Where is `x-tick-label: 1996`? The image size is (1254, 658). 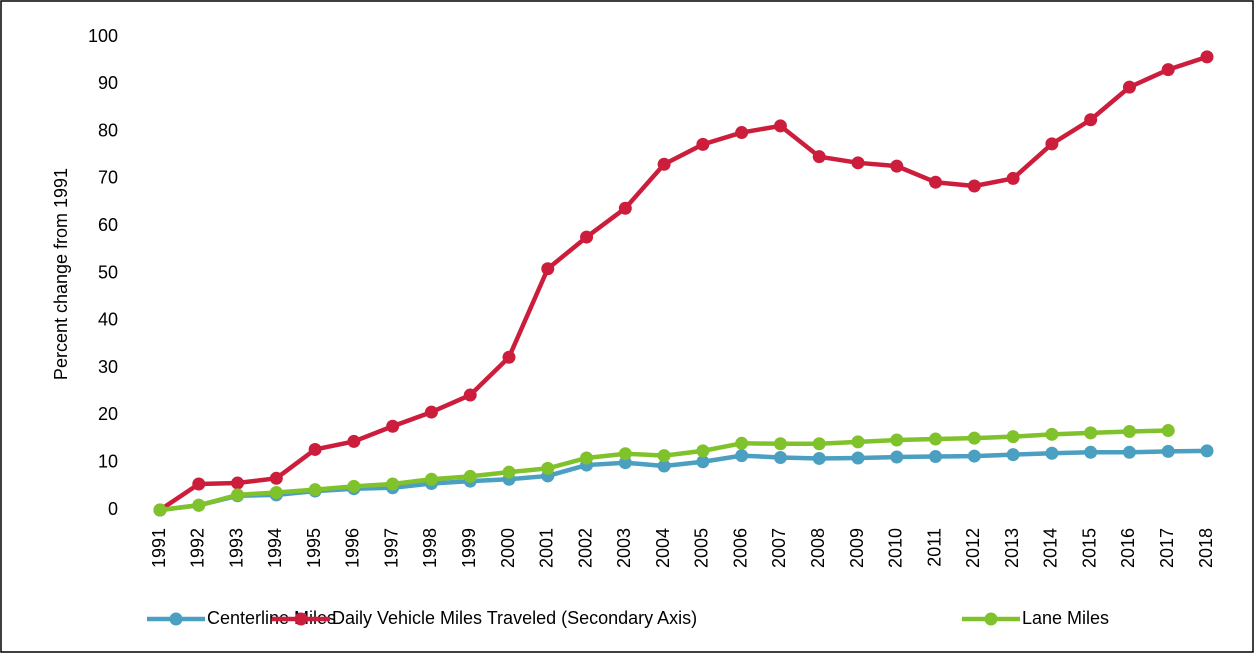
x-tick-label: 1996 is located at coordinates (353, 548).